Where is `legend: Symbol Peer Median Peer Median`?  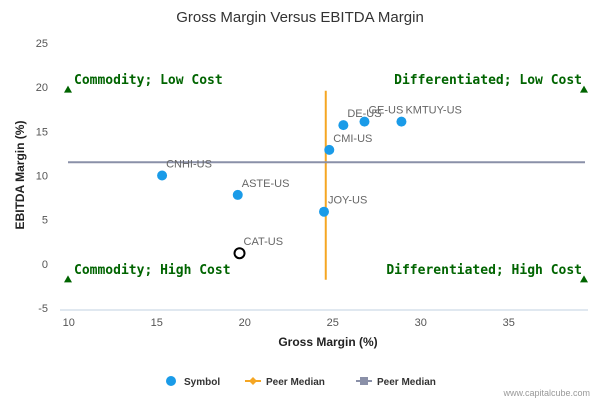 legend: Symbol Peer Median Peer Median is located at coordinates (301, 382).